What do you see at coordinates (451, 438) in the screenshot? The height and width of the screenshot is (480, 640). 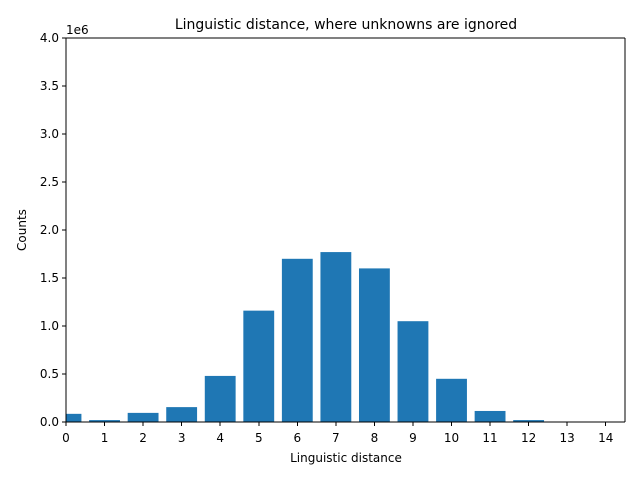 I see `x-tick-label-10: 10` at bounding box center [451, 438].